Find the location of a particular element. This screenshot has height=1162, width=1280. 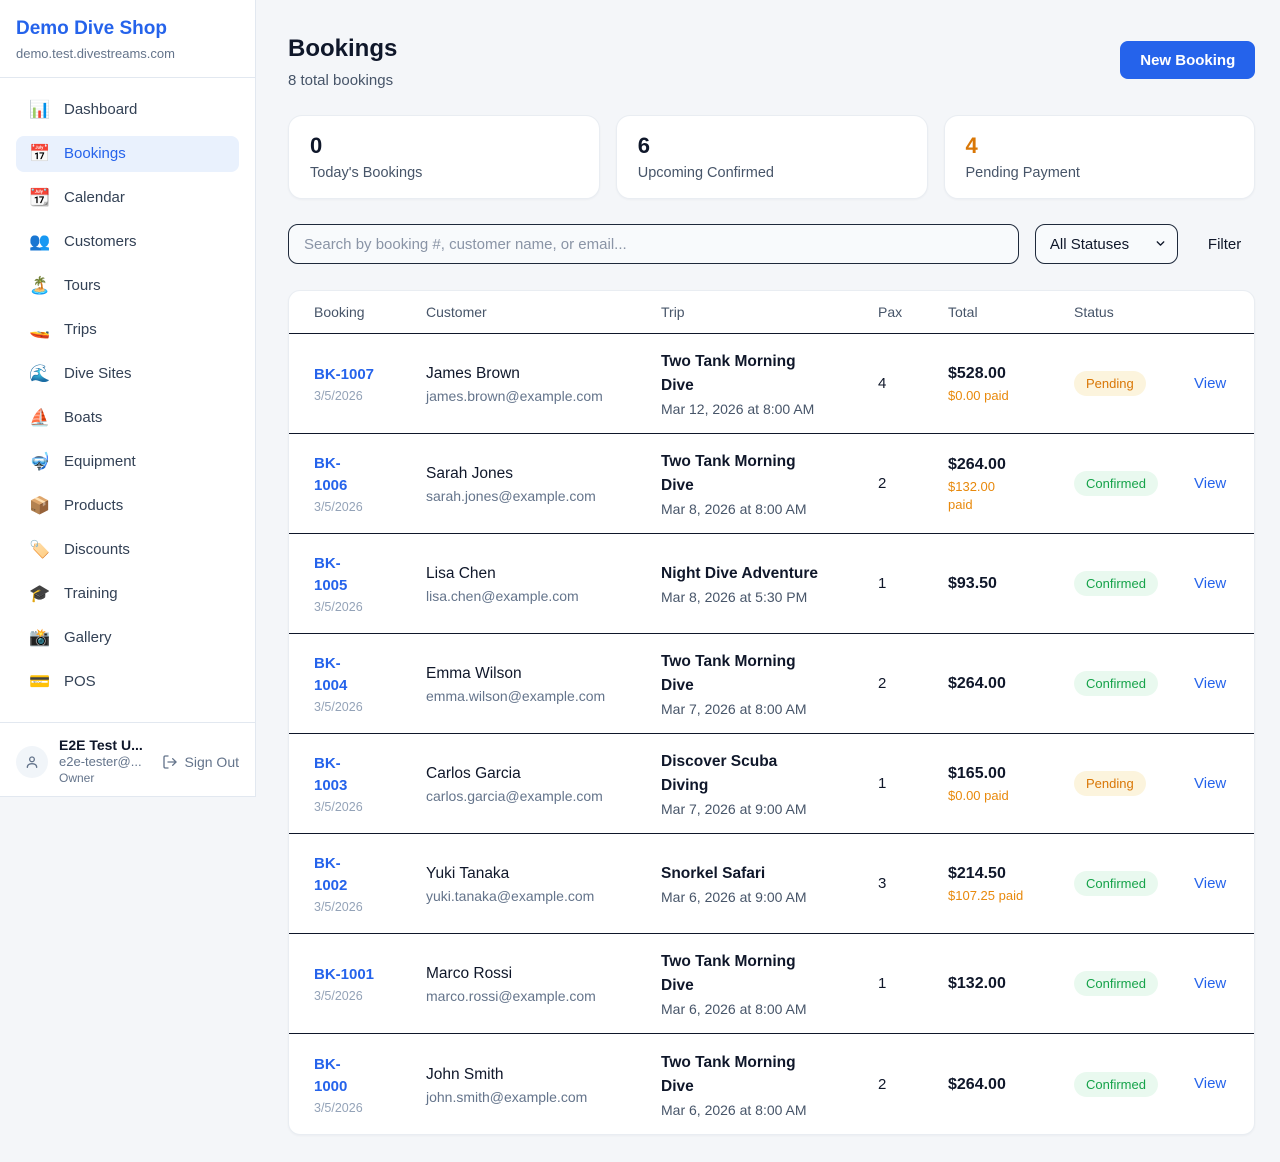

stat-card: 6 Upcoming Confirmed is located at coordinates (771, 157).